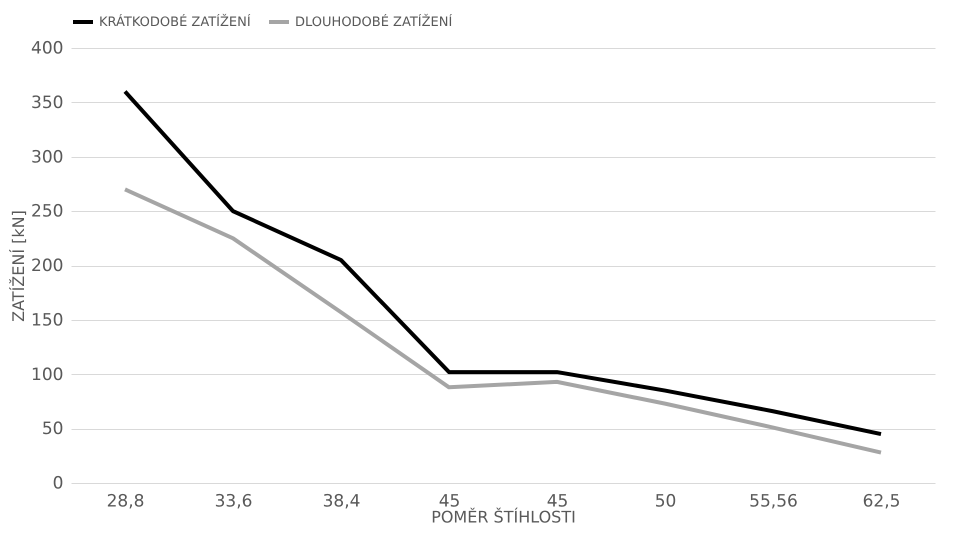 Image resolution: width=979 pixels, height=539 pixels. What do you see at coordinates (125, 502) in the screenshot?
I see `x-tick-label: 28,8` at bounding box center [125, 502].